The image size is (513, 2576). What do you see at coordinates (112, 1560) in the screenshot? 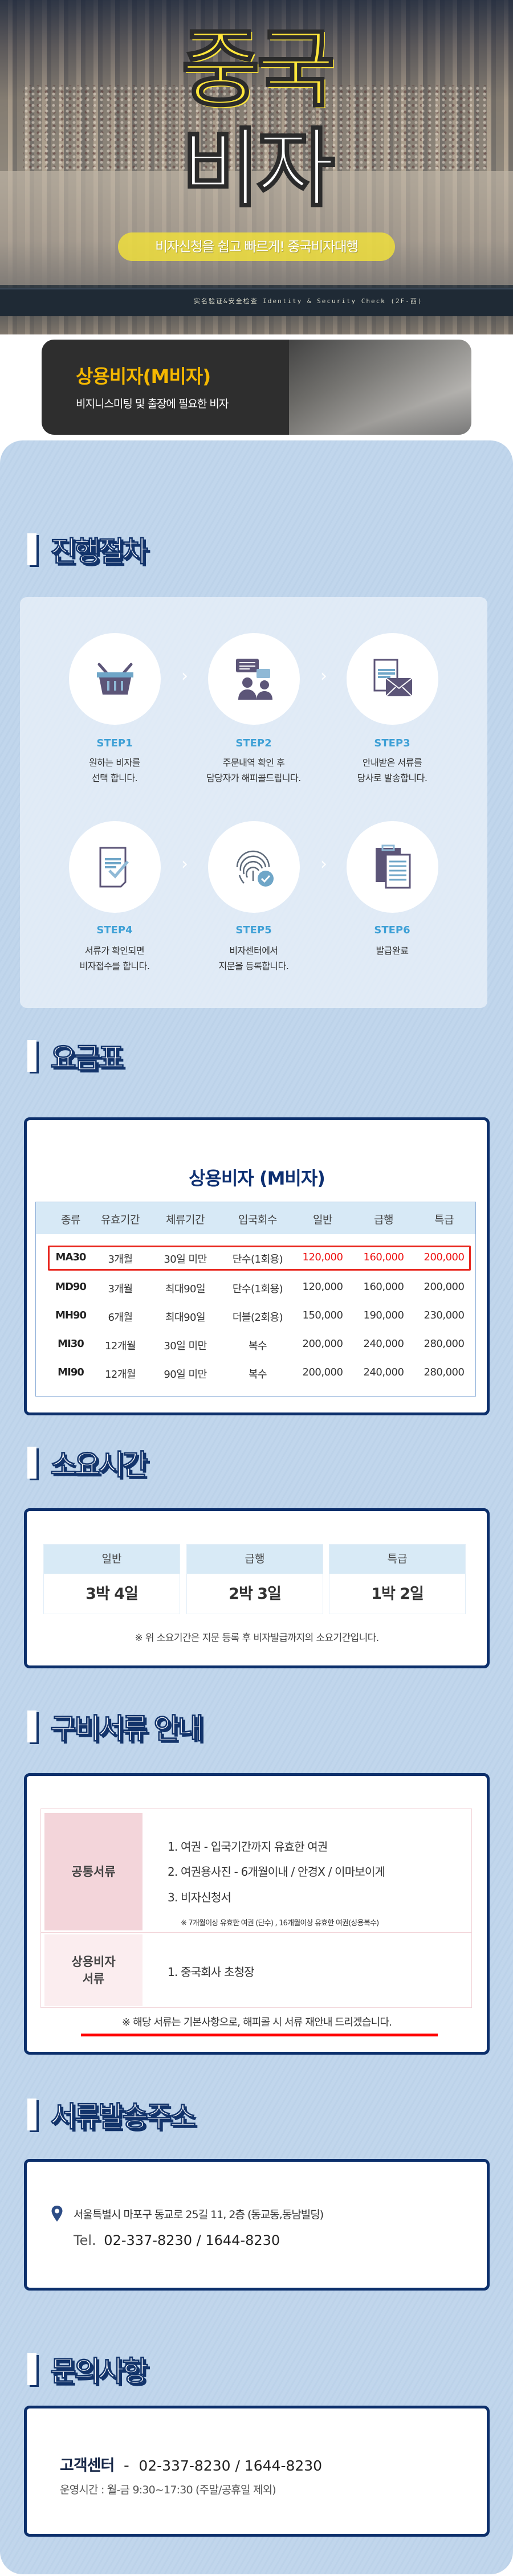
I see `duration-label: 일반` at bounding box center [112, 1560].